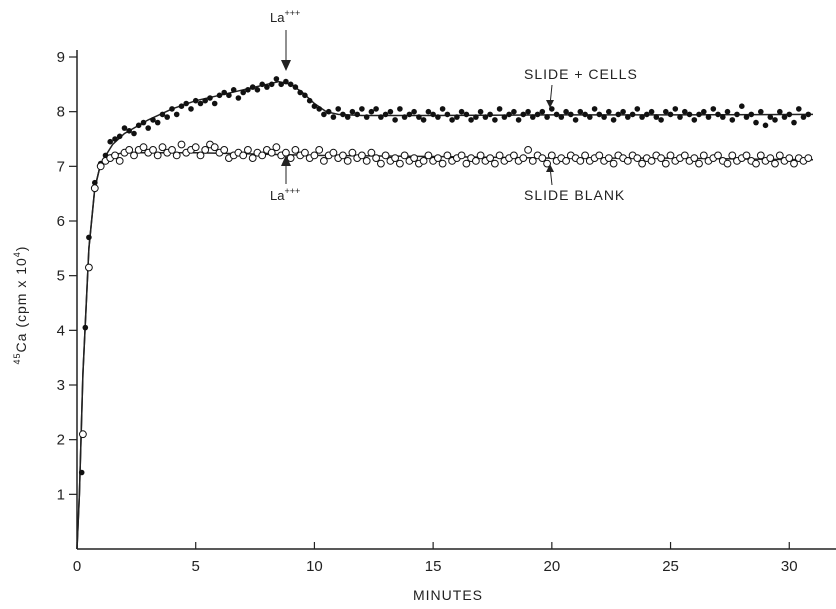  Describe the element at coordinates (789, 566) in the screenshot. I see `x-tick-label: 30` at that location.